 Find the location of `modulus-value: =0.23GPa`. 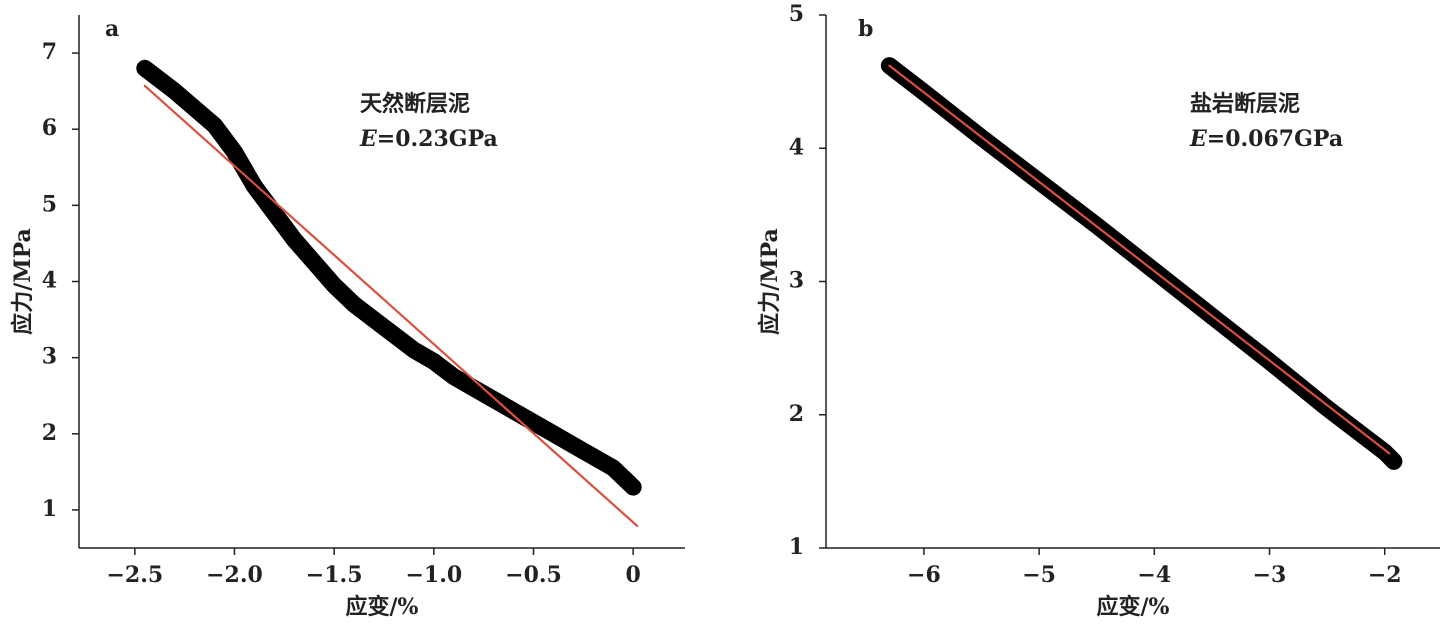

modulus-value: =0.23GPa is located at coordinates (437, 139).